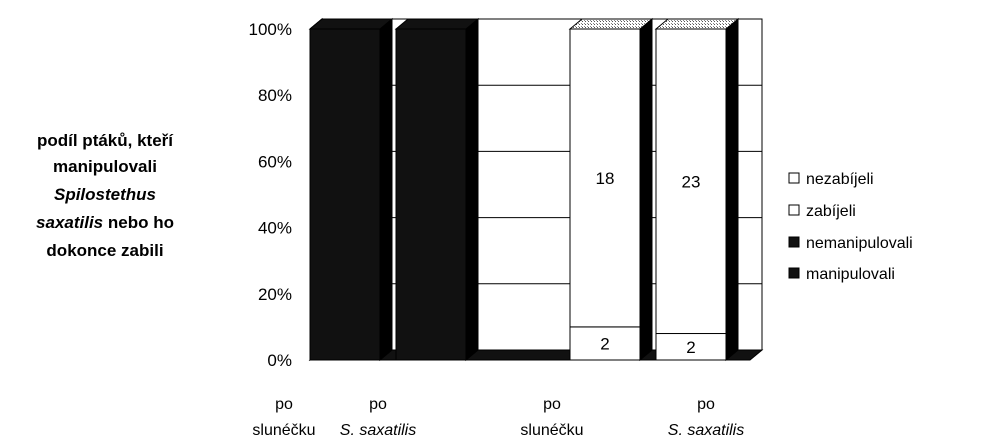  What do you see at coordinates (859, 243) in the screenshot?
I see `legend-label: nemanipulovali` at bounding box center [859, 243].